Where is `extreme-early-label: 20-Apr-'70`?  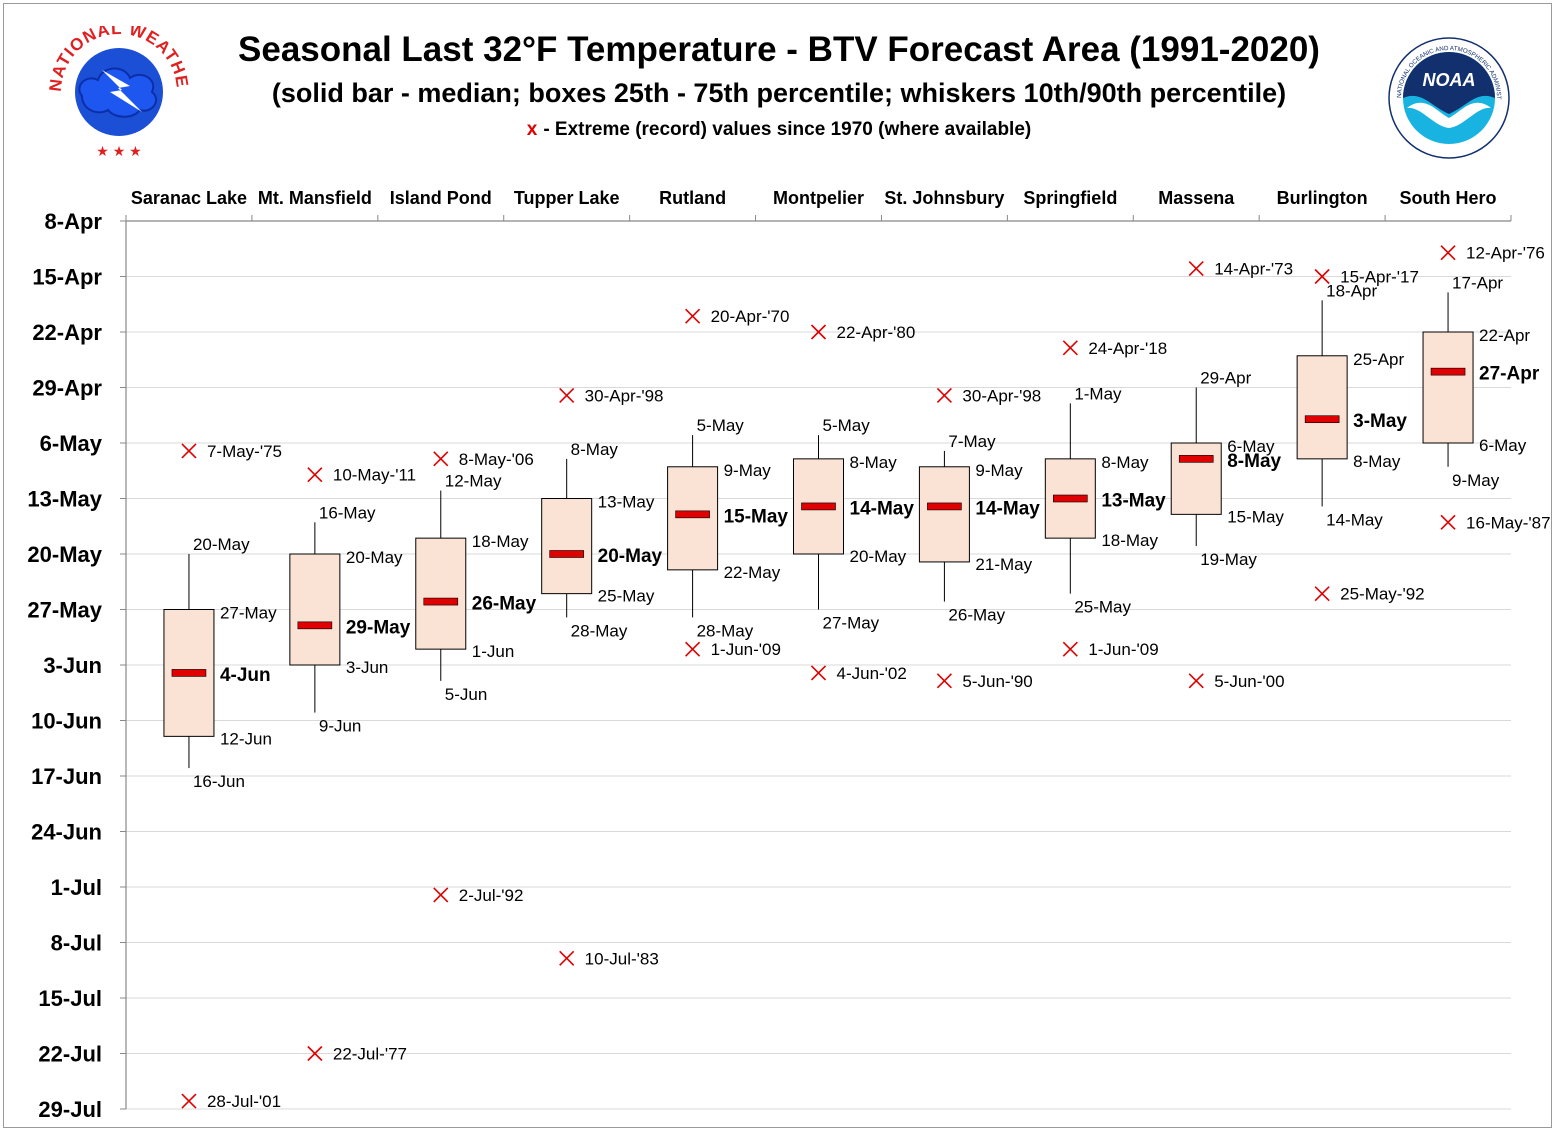 extreme-early-label: 20-Apr-'70 is located at coordinates (750, 316).